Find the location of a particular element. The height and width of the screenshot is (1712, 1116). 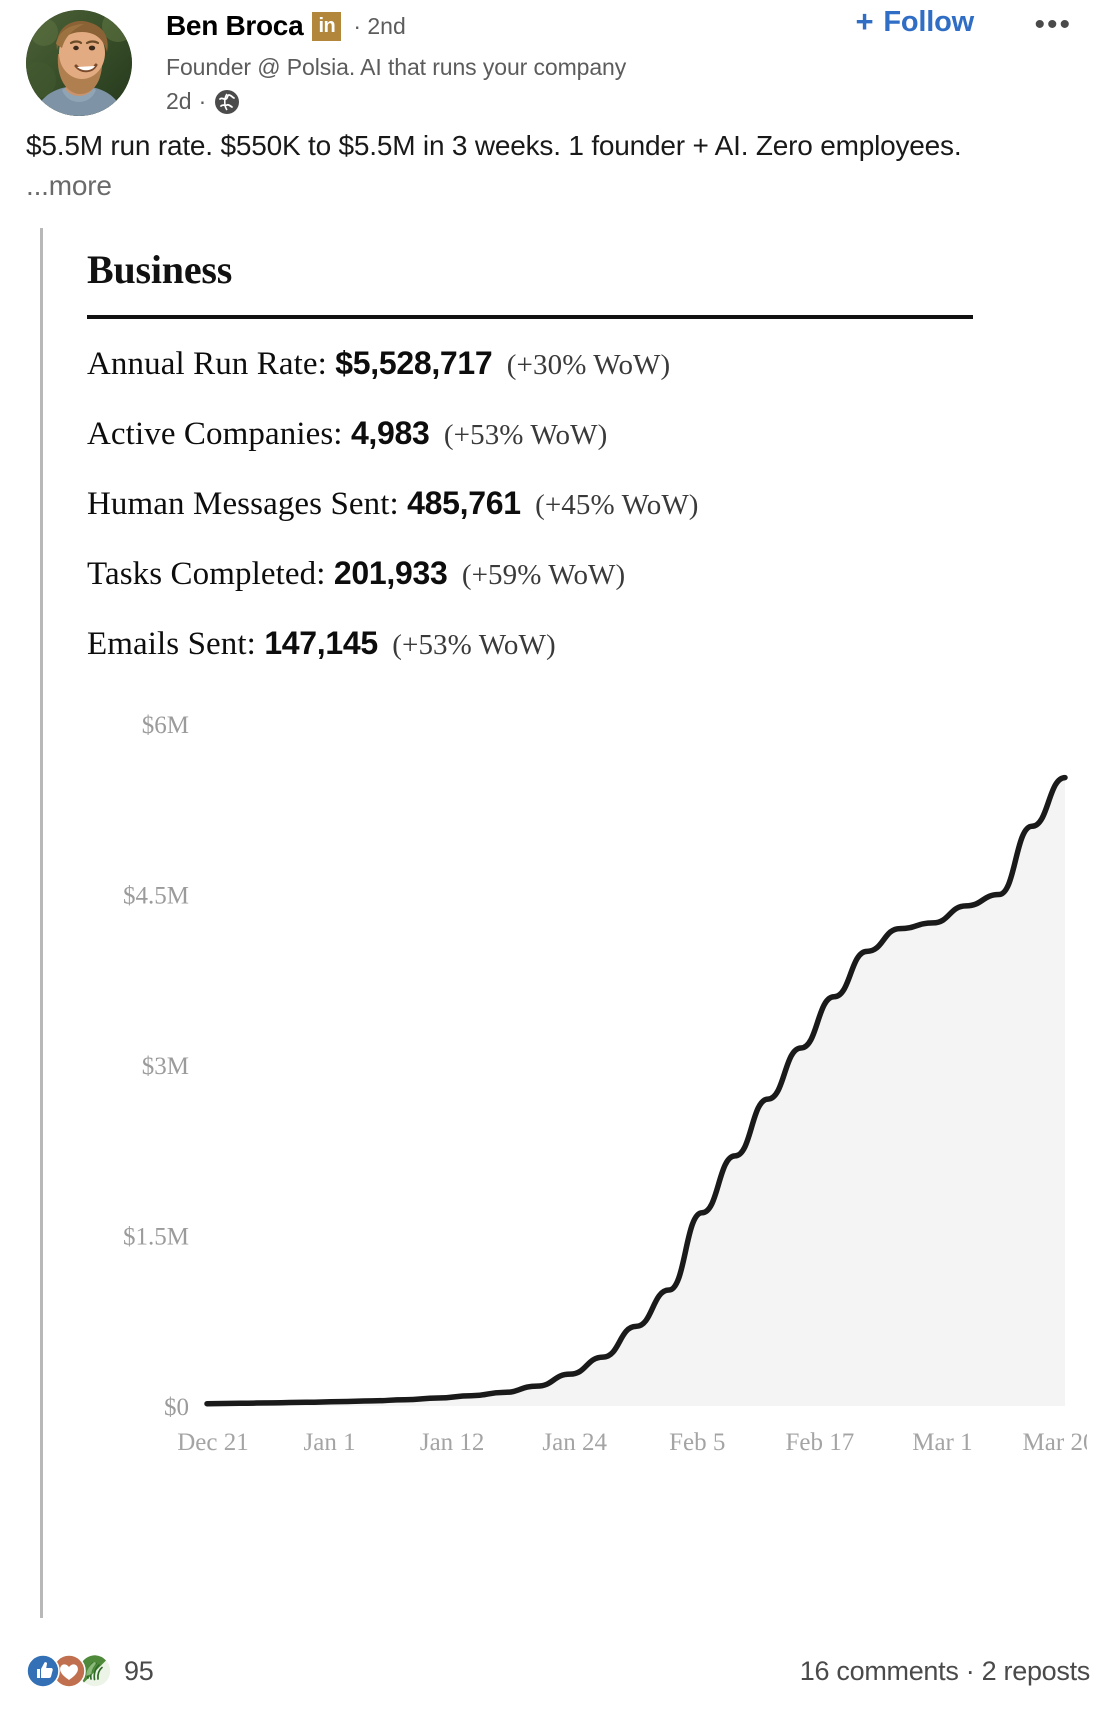

metric-value: $5,528,717 is located at coordinates (414, 363).